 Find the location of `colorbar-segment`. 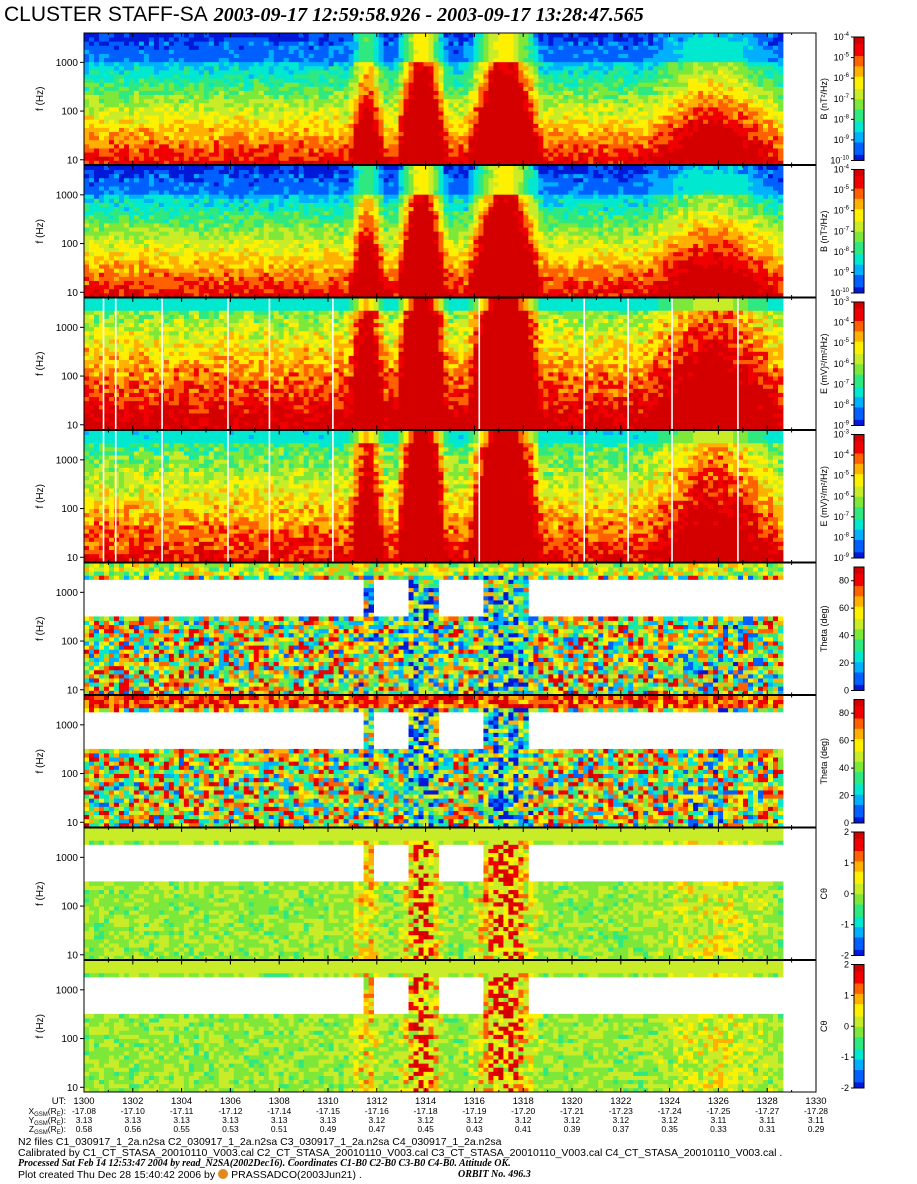

colorbar-segment is located at coordinates (859, 81).